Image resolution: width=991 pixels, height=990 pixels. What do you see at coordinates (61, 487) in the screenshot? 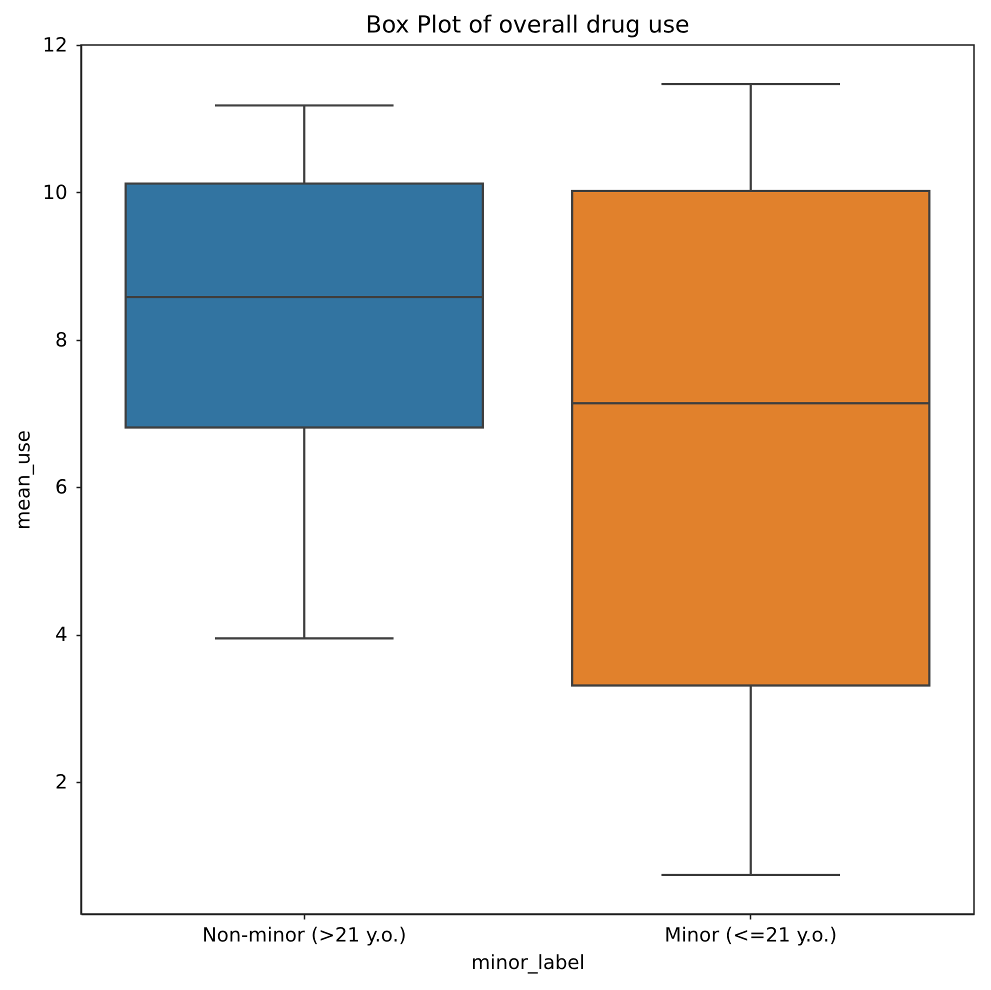
I see `y-tick-label: 6` at bounding box center [61, 487].